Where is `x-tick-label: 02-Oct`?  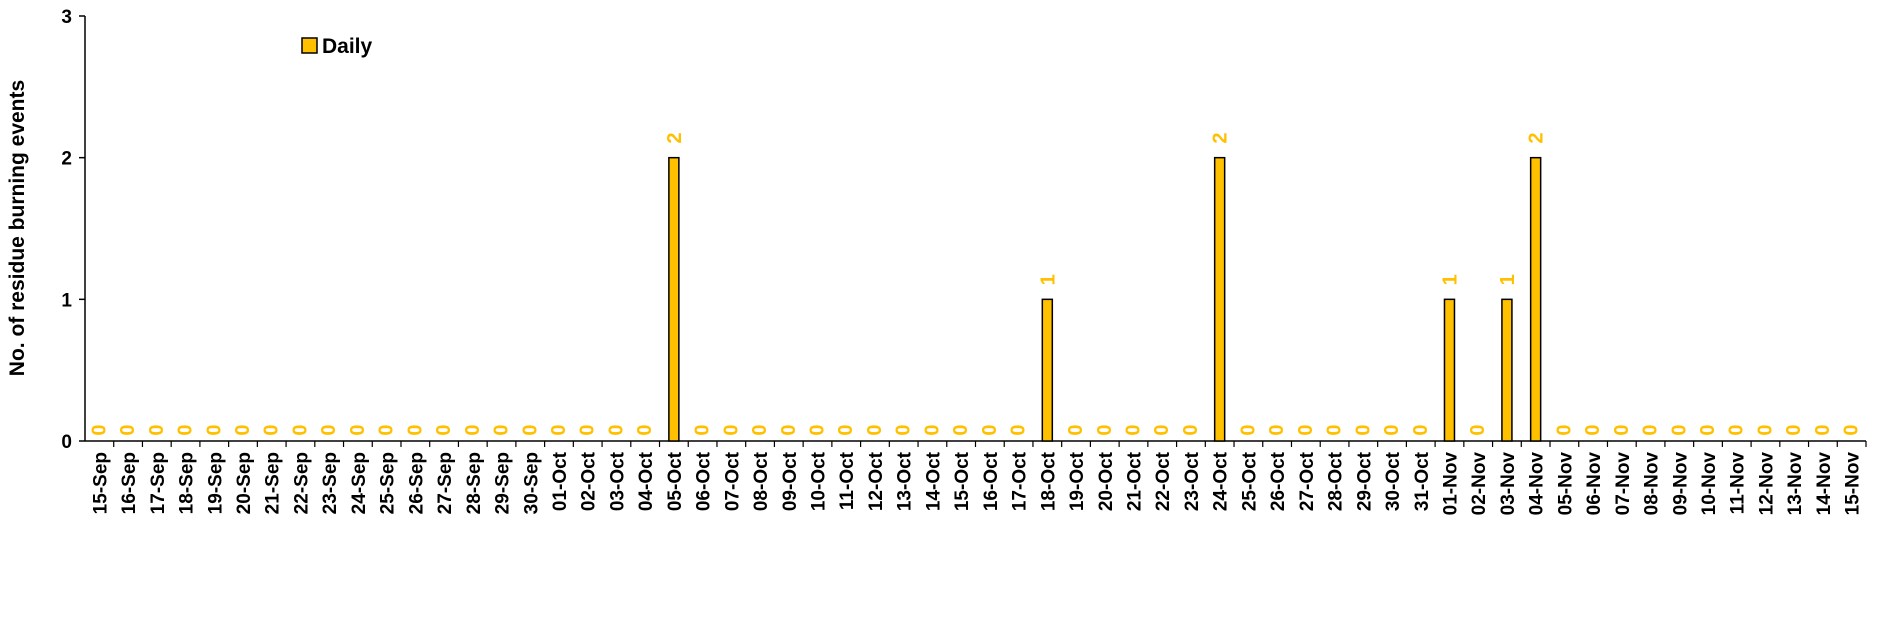
x-tick-label: 02-Oct is located at coordinates (589, 481).